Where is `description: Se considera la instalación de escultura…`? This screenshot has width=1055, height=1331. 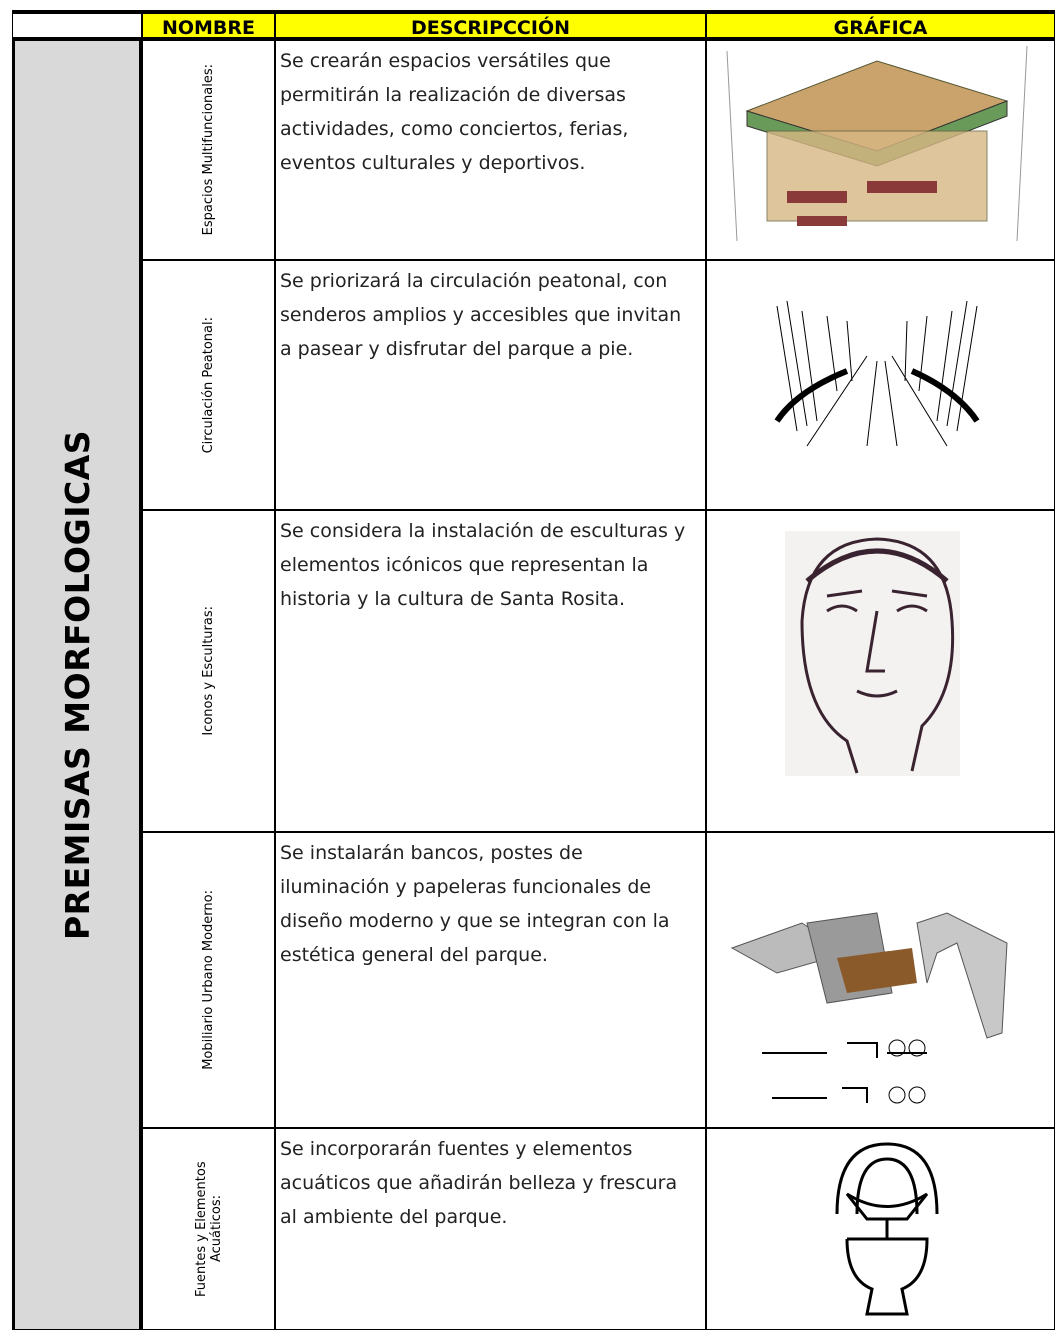
description: Se considera la instalación de escultura… is located at coordinates (490, 671).